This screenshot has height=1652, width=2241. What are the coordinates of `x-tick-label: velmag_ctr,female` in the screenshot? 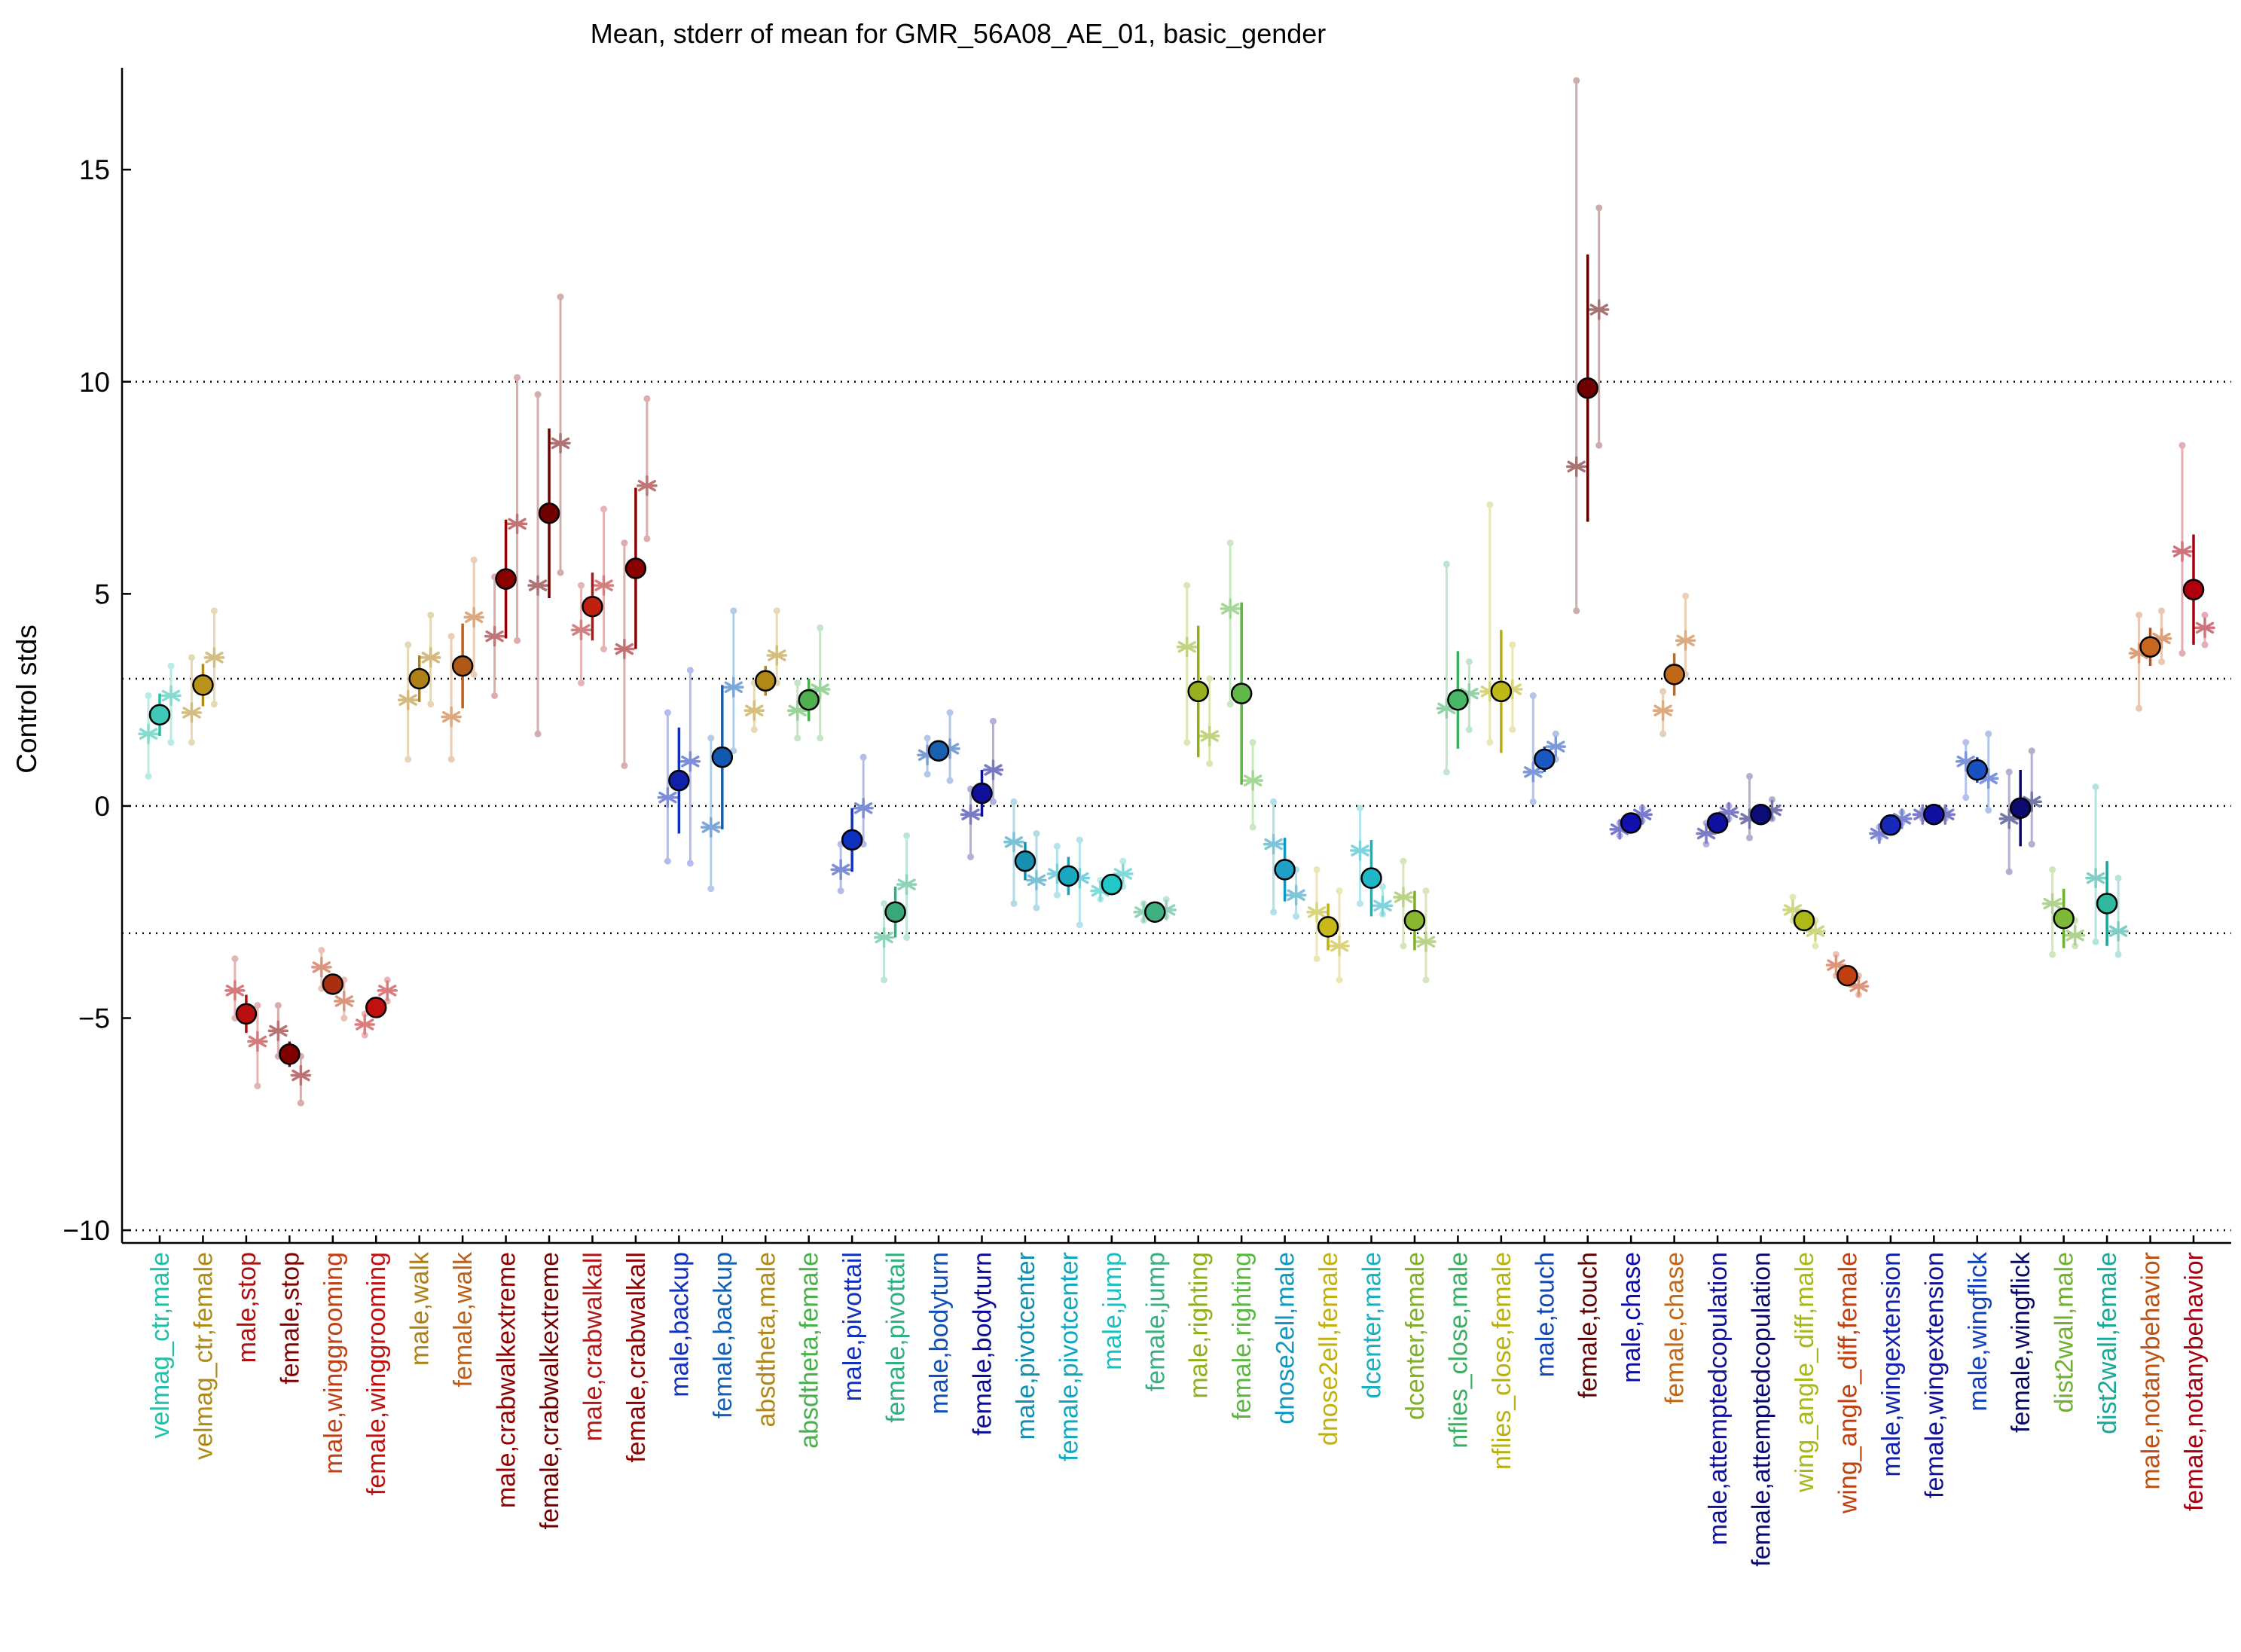 It's located at (203, 1356).